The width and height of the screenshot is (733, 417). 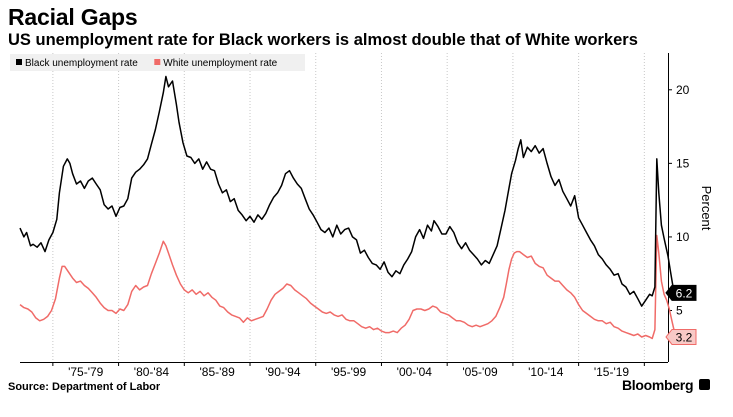 I want to click on y-tick-label: 15, so click(x=683, y=163).